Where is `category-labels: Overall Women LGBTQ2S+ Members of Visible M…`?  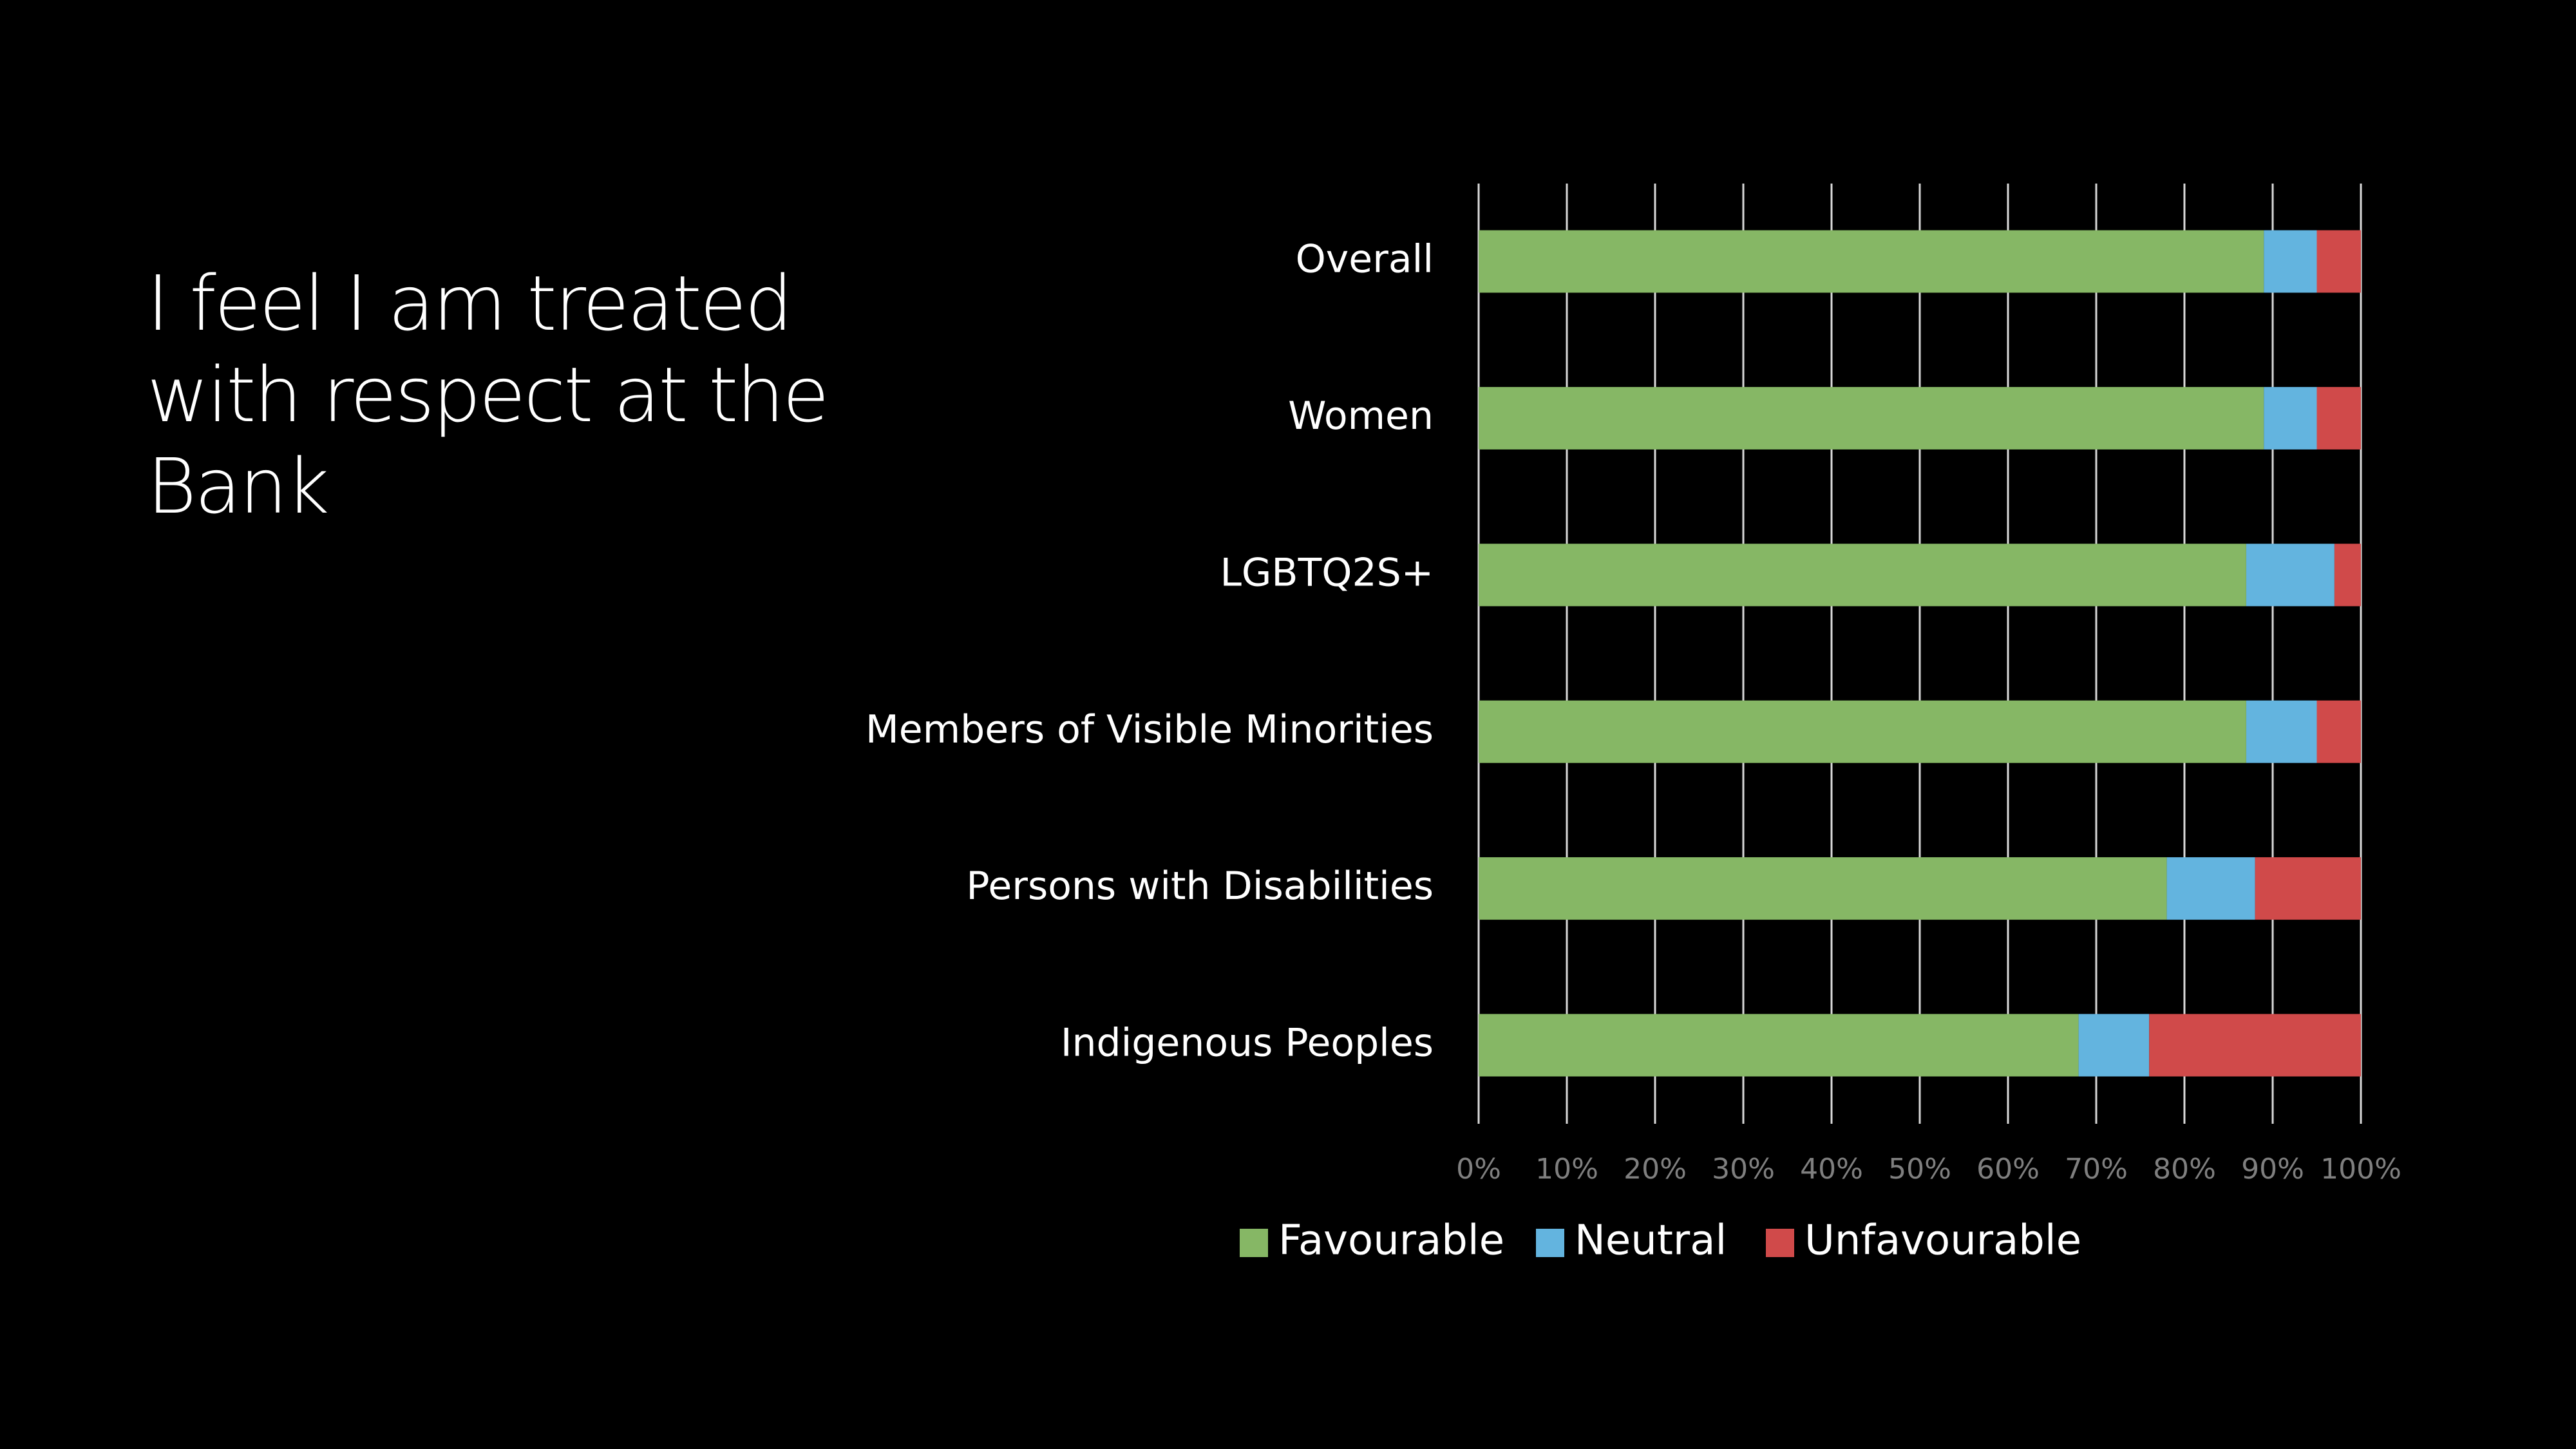
category-labels: Overall Women LGBTQ2S+ Members of Visible M… is located at coordinates (1150, 651).